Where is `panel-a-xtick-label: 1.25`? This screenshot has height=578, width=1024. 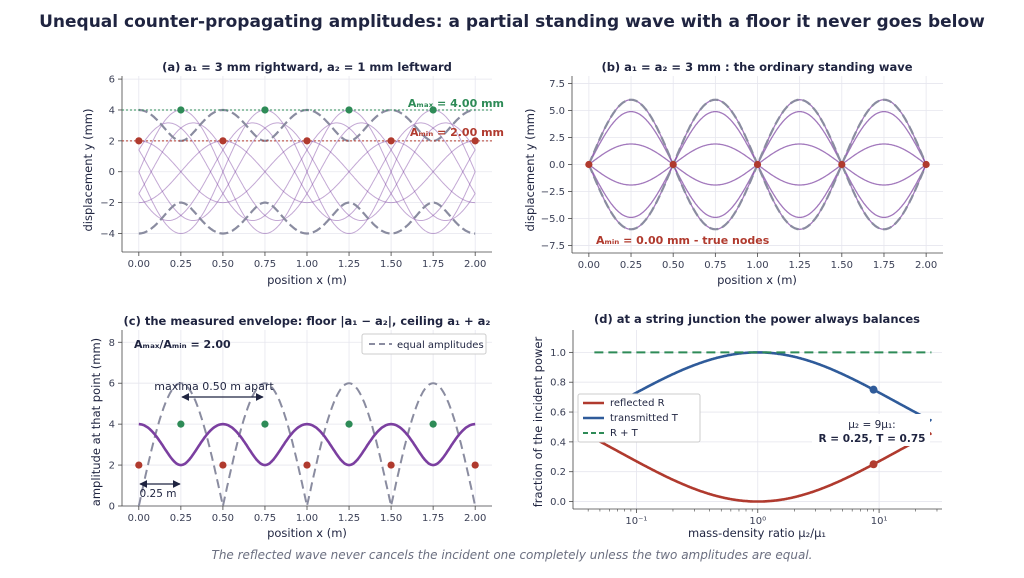
panel-a-xtick-label: 1.25 is located at coordinates (349, 264).